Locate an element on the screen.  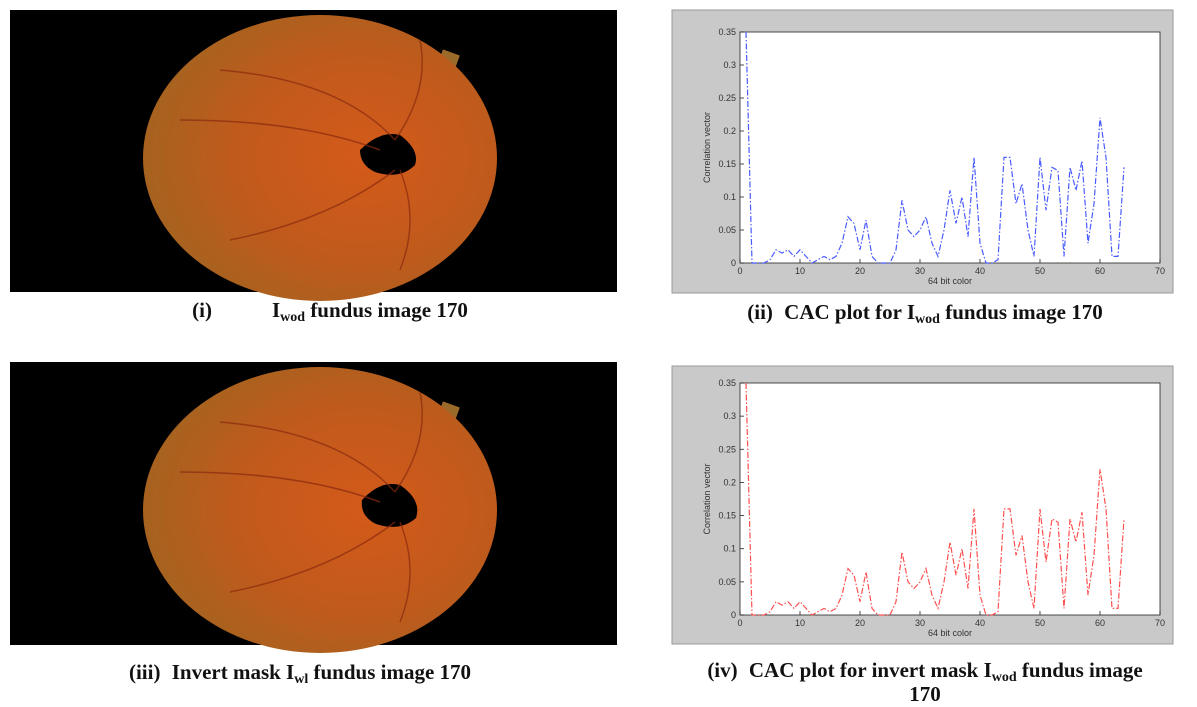
caption-subscript: wl is located at coordinates (301, 679).